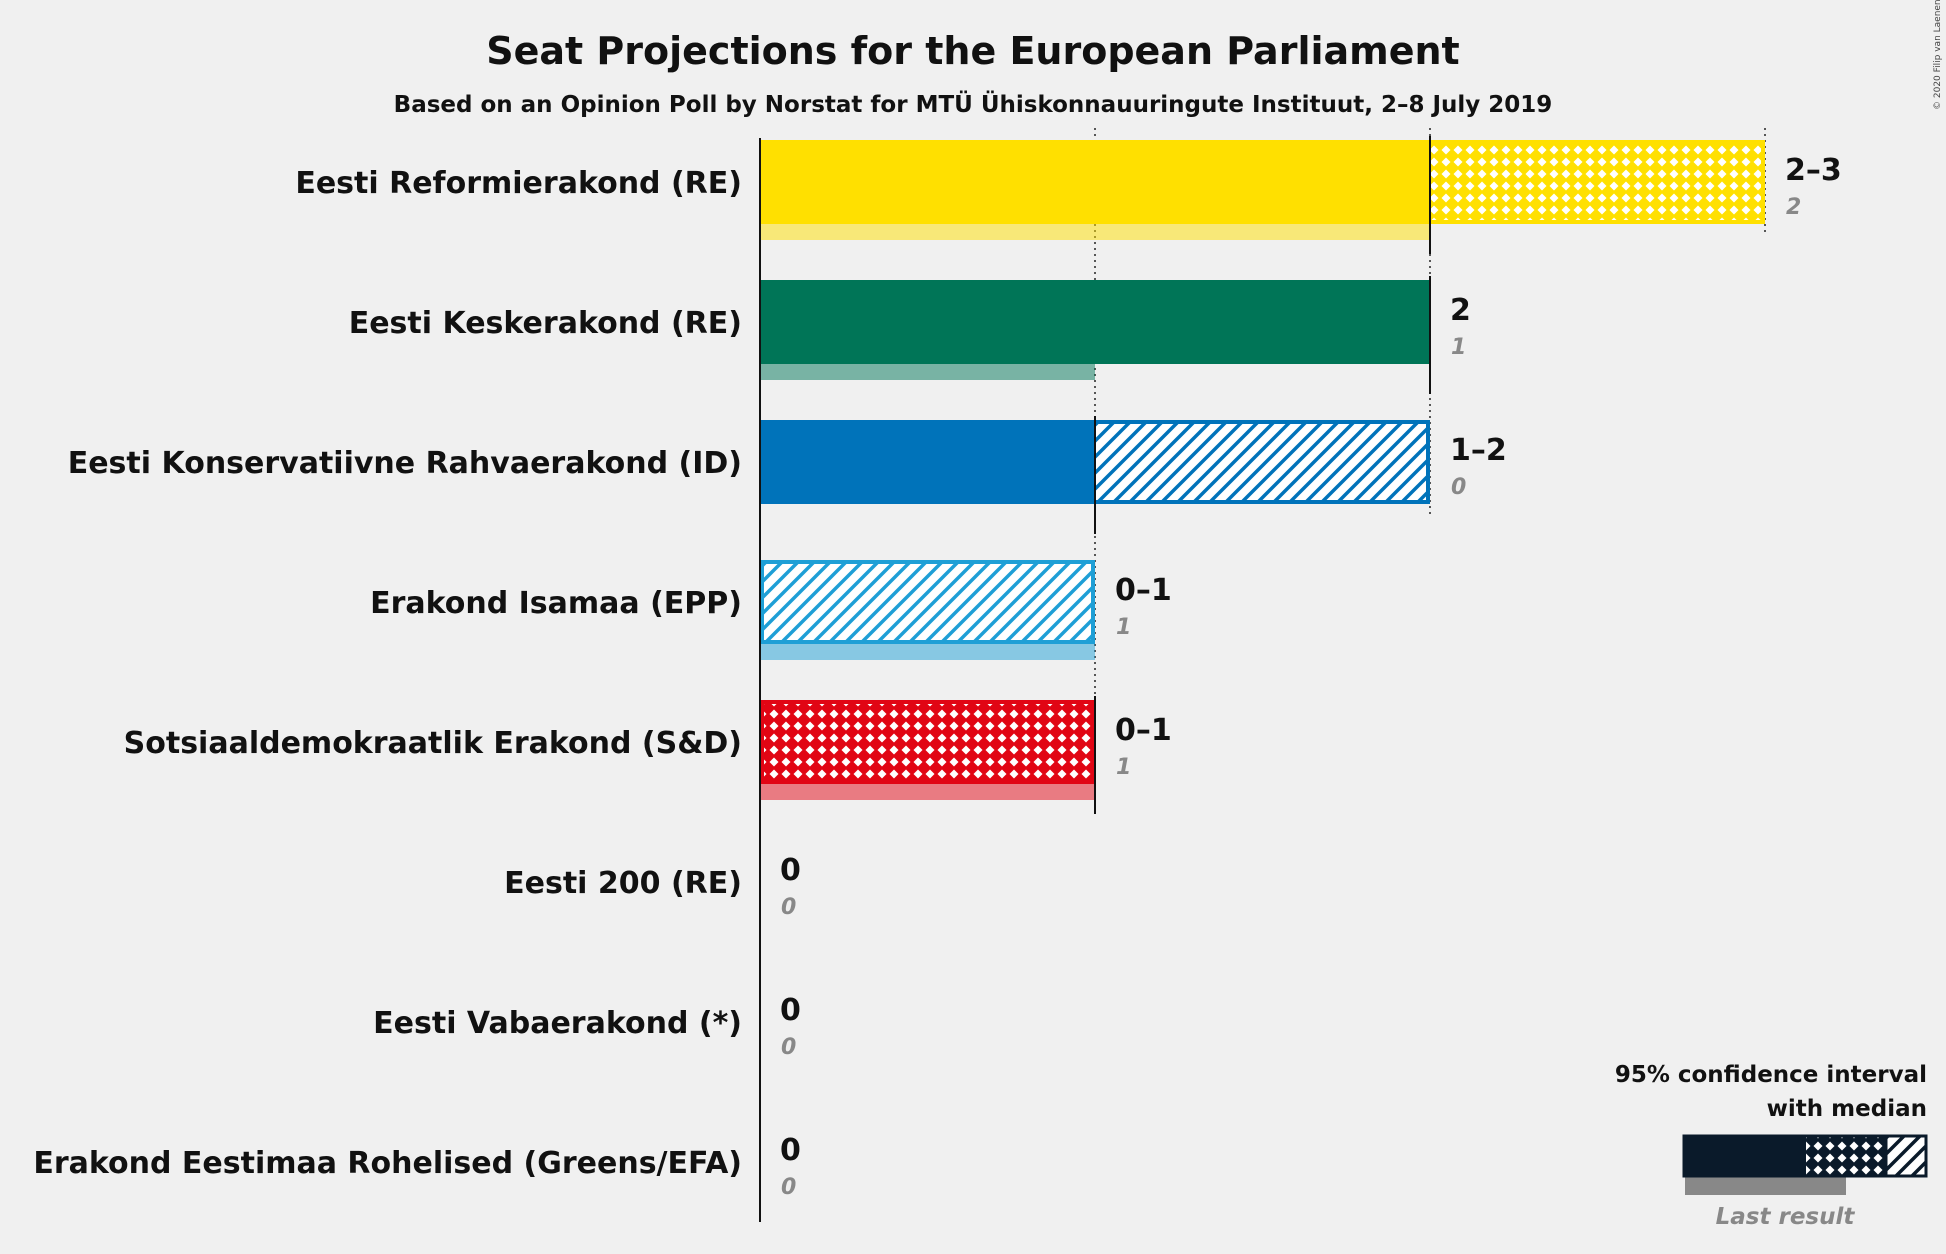 Image resolution: width=1946 pixels, height=1254 pixels. What do you see at coordinates (1938, 55) in the screenshot?
I see `copyright-note: © 2020 Filip van Laenen` at bounding box center [1938, 55].